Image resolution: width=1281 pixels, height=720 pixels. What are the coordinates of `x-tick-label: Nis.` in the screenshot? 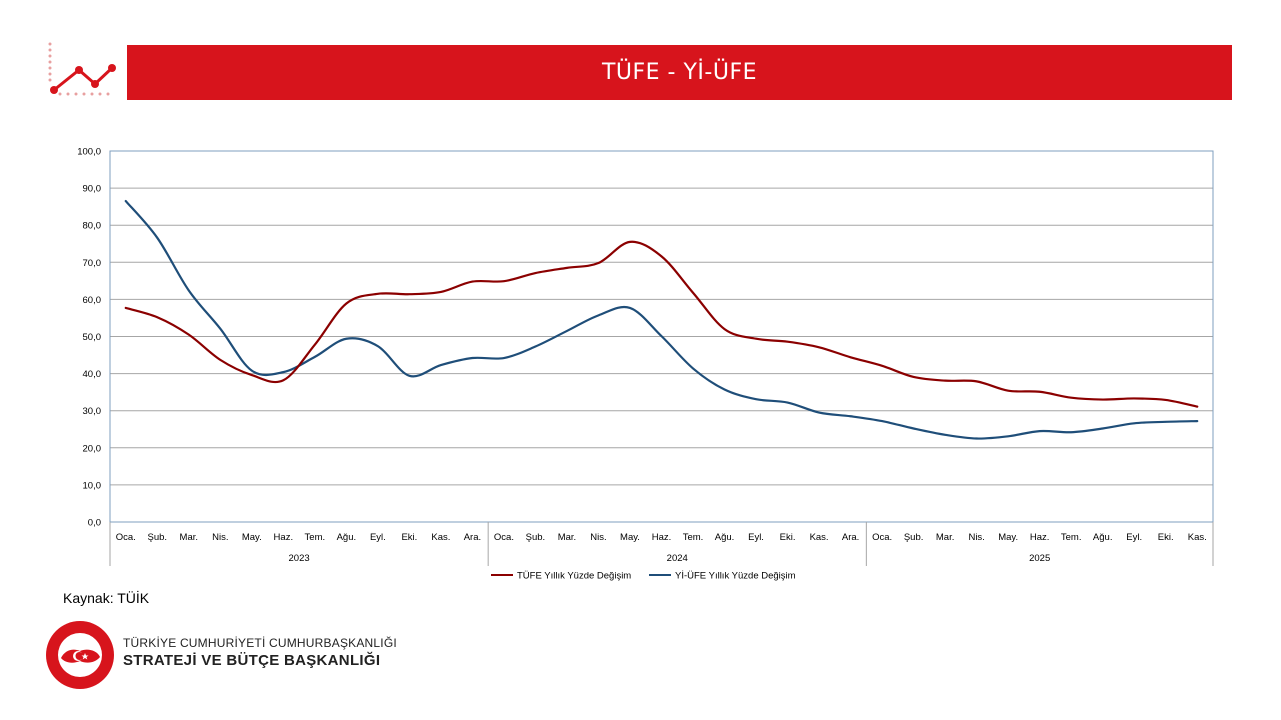 It's located at (220, 537).